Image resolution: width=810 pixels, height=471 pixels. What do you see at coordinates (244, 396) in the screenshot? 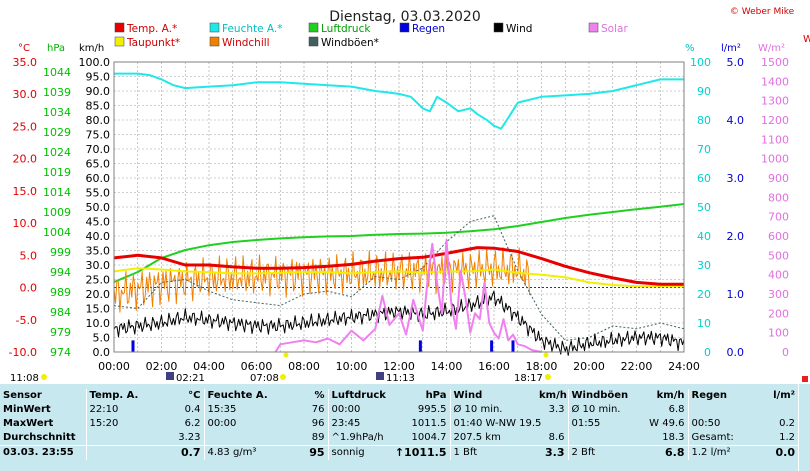
I see `stats-header-hum: Feuchte A.` at bounding box center [244, 396].